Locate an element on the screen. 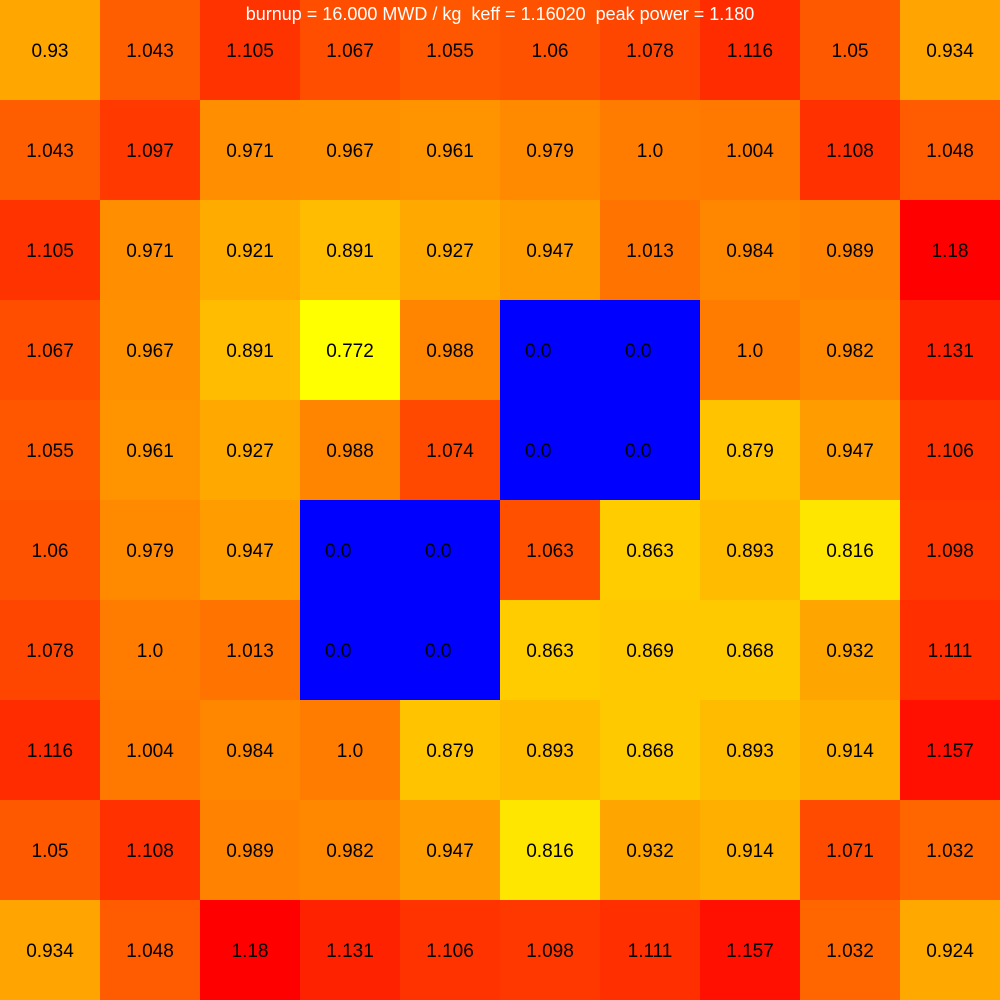 This screenshot has height=1000, width=1000. cell-value-label: 0.863 is located at coordinates (550, 651).